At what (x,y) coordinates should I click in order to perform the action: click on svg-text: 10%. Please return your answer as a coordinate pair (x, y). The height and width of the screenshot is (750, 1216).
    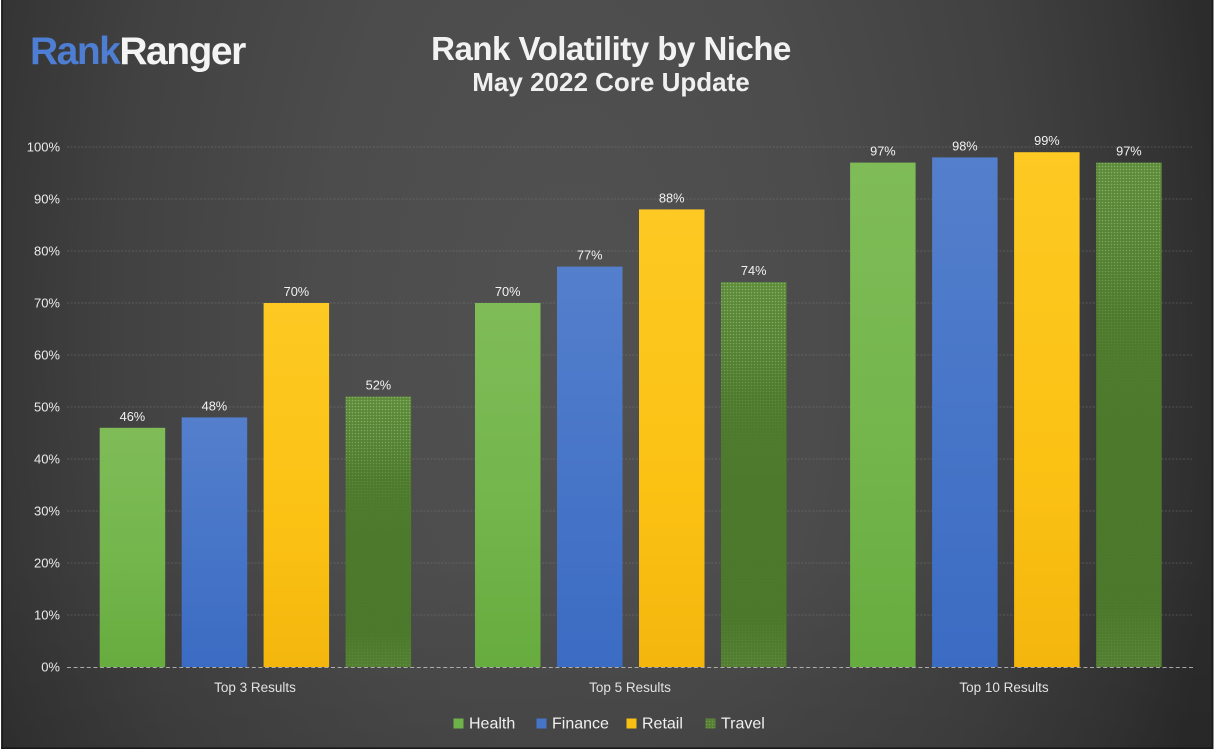
    Looking at the image, I should click on (47, 615).